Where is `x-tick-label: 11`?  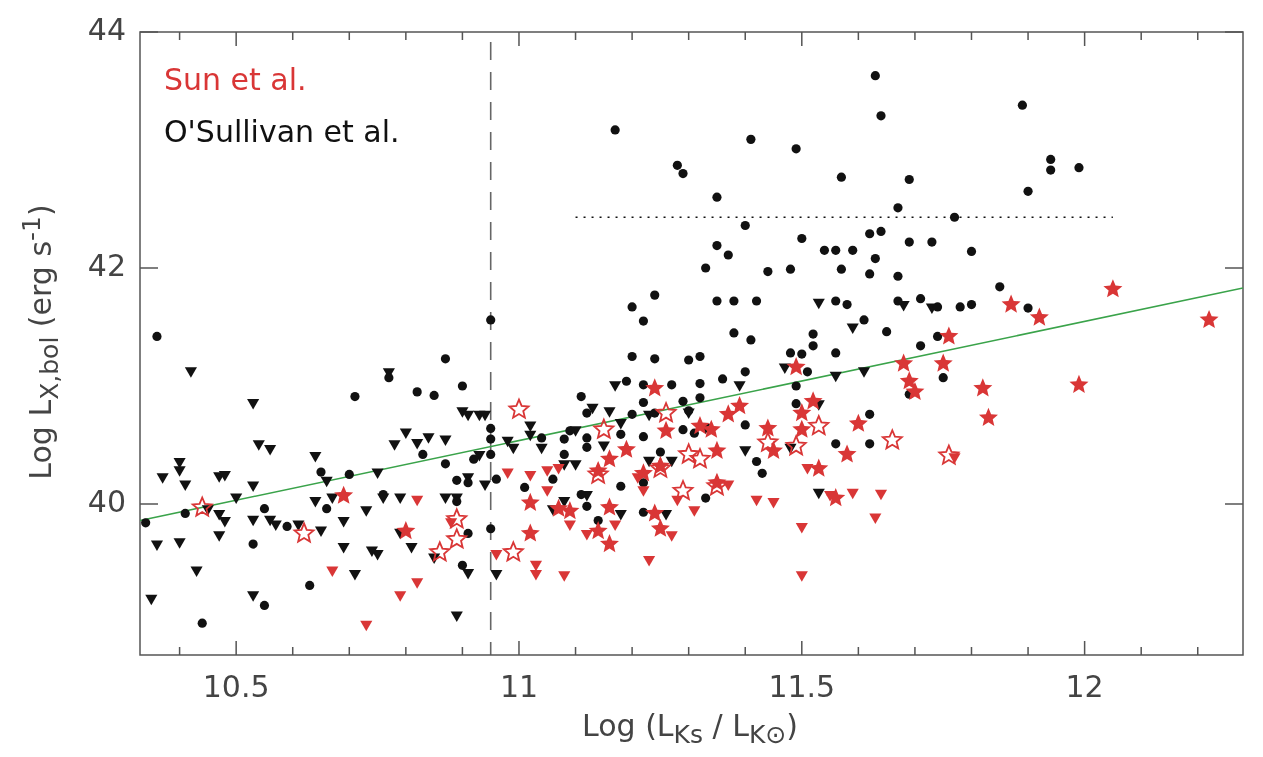 x-tick-label: 11 is located at coordinates (519, 686).